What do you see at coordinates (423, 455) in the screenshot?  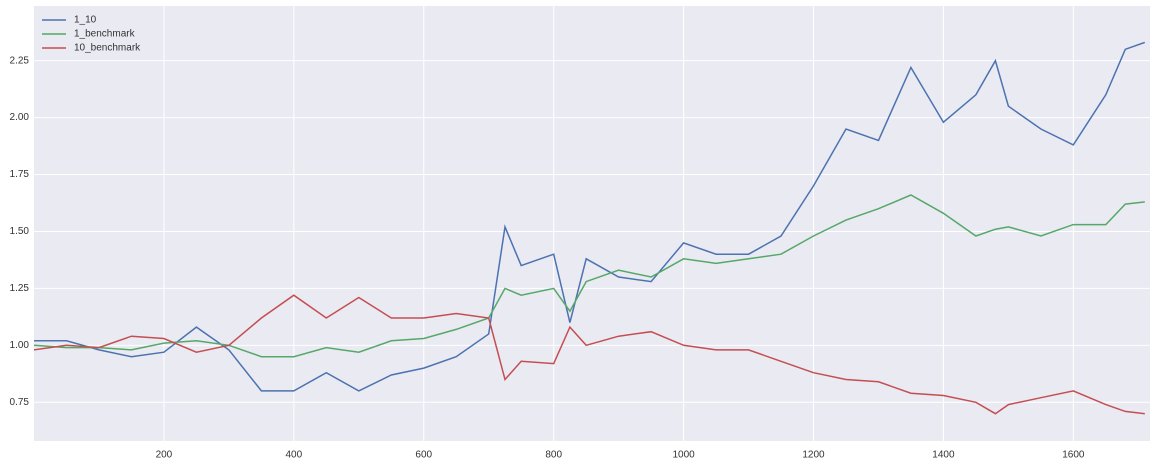 I see `x-tick-label: 600` at bounding box center [423, 455].